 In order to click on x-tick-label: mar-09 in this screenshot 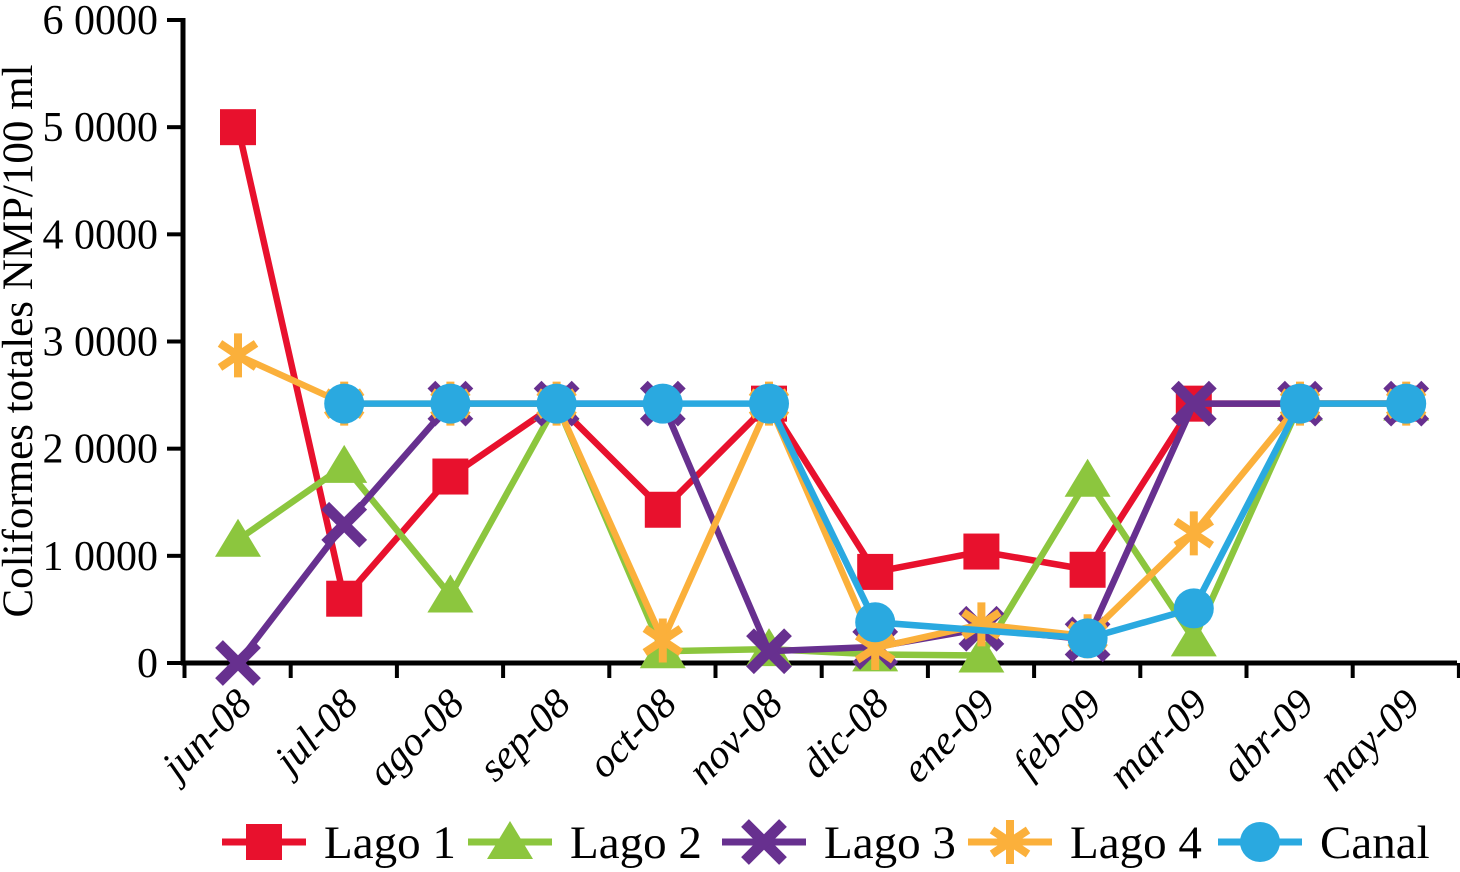, I will do `click(1157, 738)`.